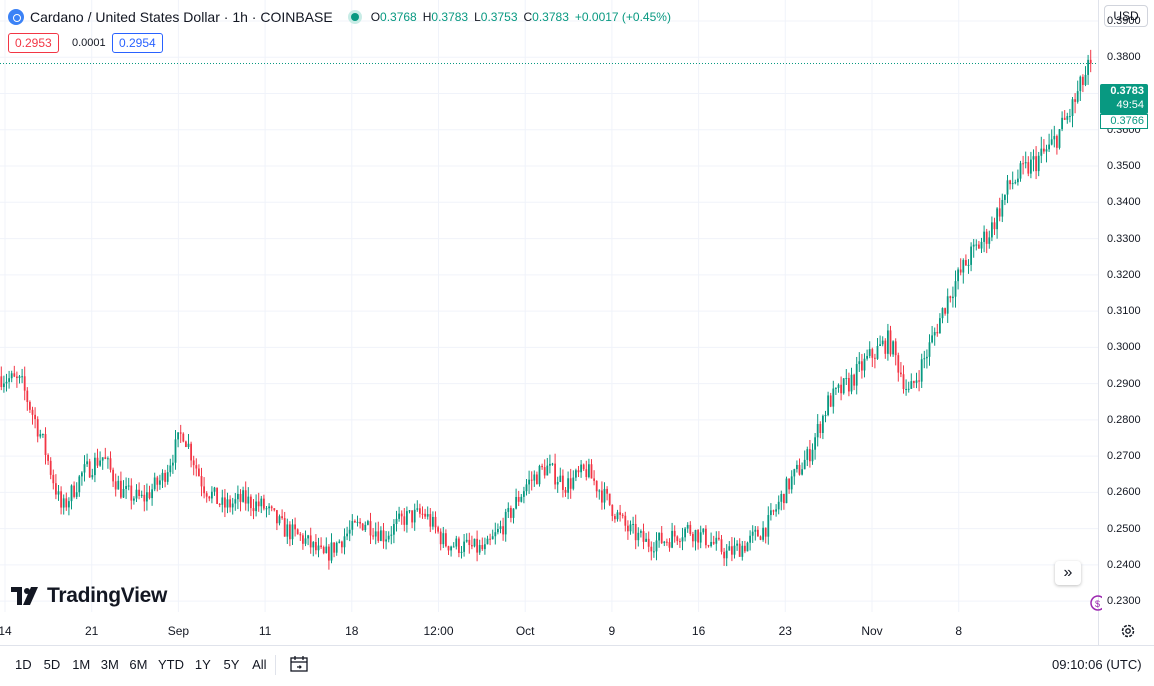  I want to click on range-button-all: All, so click(259, 664).